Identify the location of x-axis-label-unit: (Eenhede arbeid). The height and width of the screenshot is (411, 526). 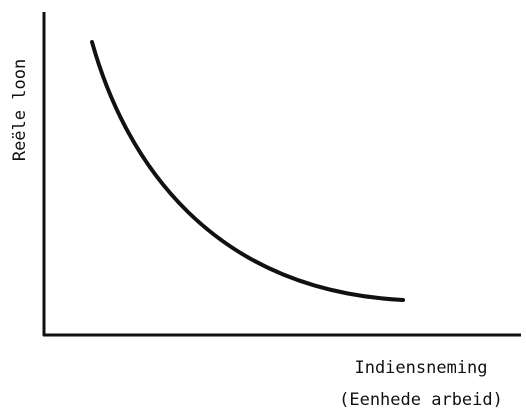
(421, 400).